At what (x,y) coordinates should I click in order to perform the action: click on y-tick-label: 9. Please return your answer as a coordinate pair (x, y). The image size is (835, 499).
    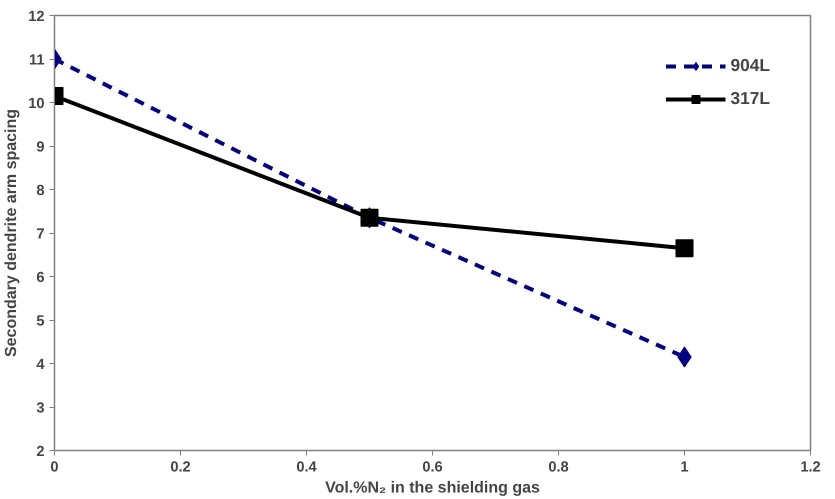
    Looking at the image, I should click on (40, 148).